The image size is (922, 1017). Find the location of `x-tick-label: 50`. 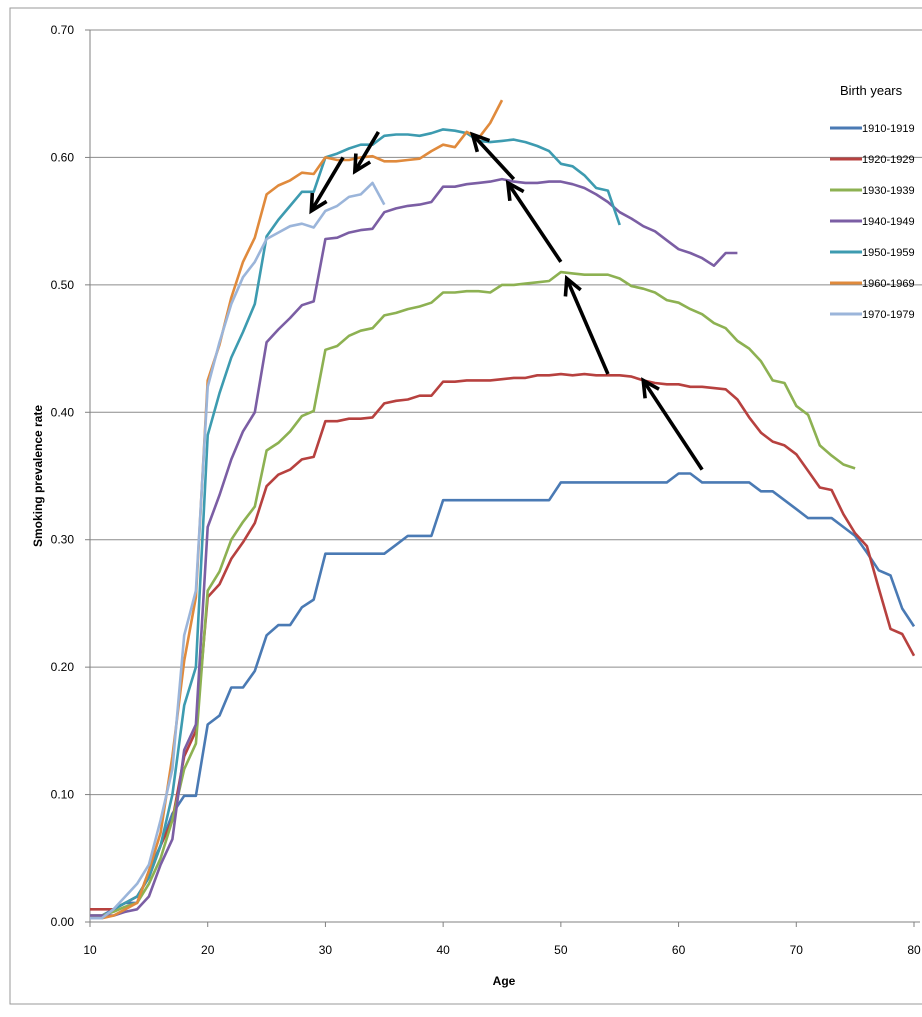

x-tick-label: 50 is located at coordinates (561, 950).